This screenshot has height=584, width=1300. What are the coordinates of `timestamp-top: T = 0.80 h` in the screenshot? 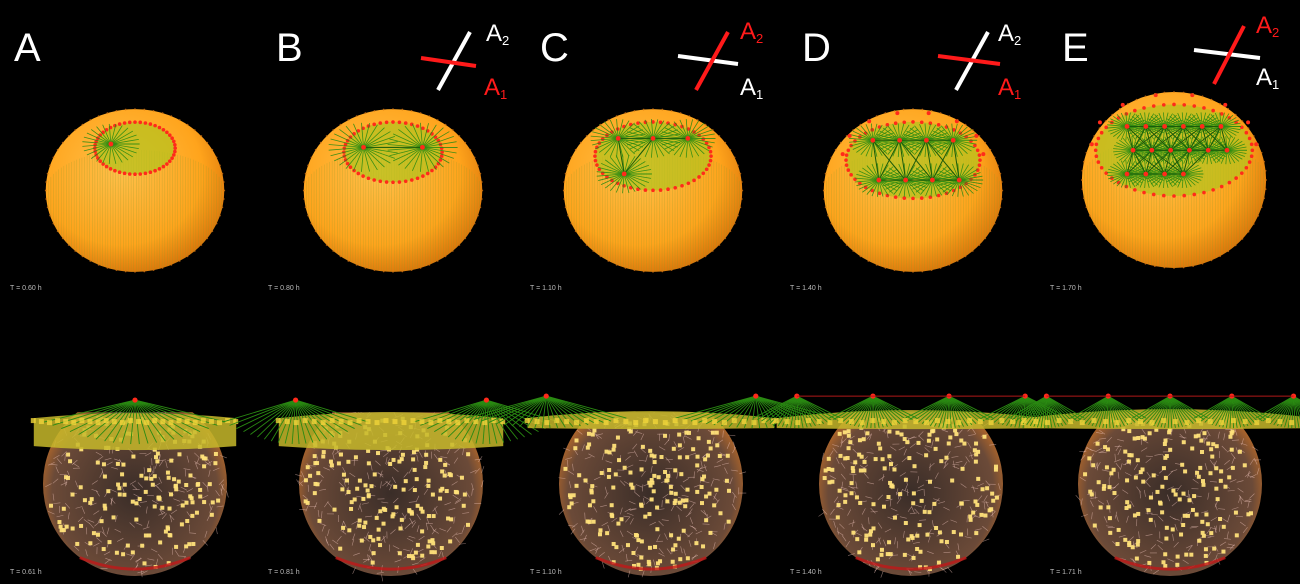 It's located at (284, 288).